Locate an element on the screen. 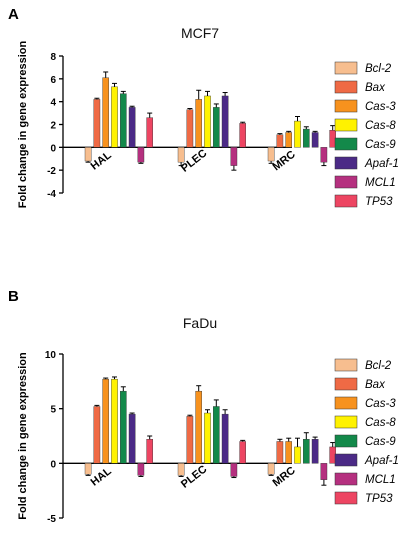 This screenshot has width=413, height=550. panel-letter-b: B is located at coordinates (13, 296).